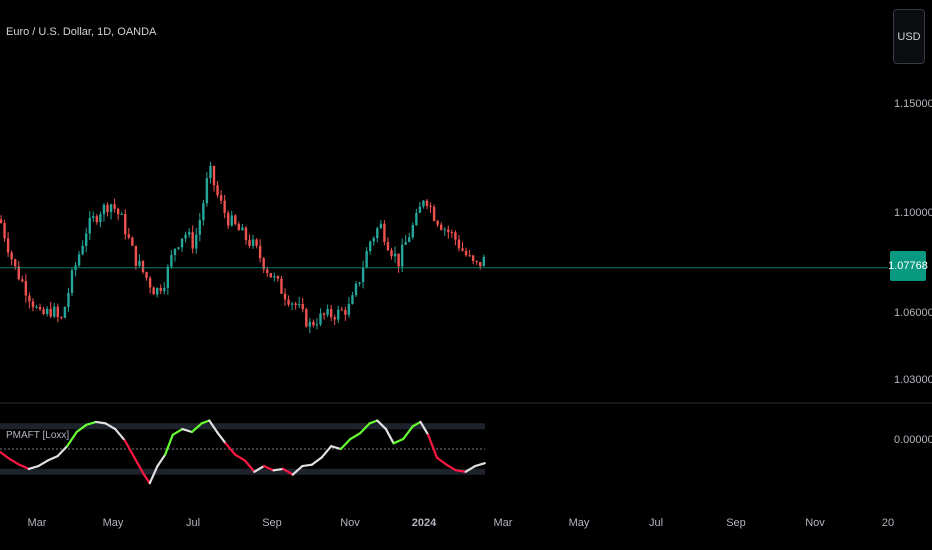  What do you see at coordinates (243, 452) in the screenshot?
I see `oscillator-pane` at bounding box center [243, 452].